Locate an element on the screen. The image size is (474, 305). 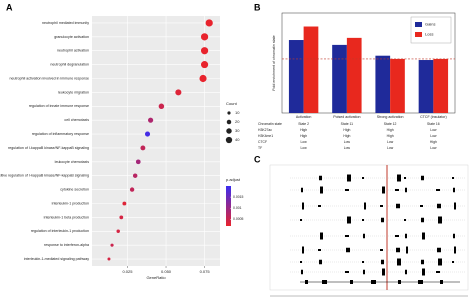
legend-box is located at coordinates (431, 30).